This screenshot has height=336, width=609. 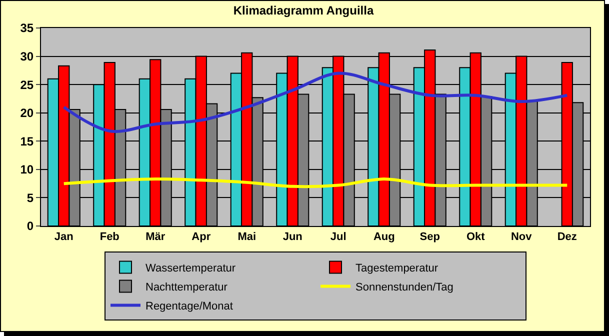 What do you see at coordinates (27, 169) in the screenshot?
I see `y-tick-label: 10` at bounding box center [27, 169].